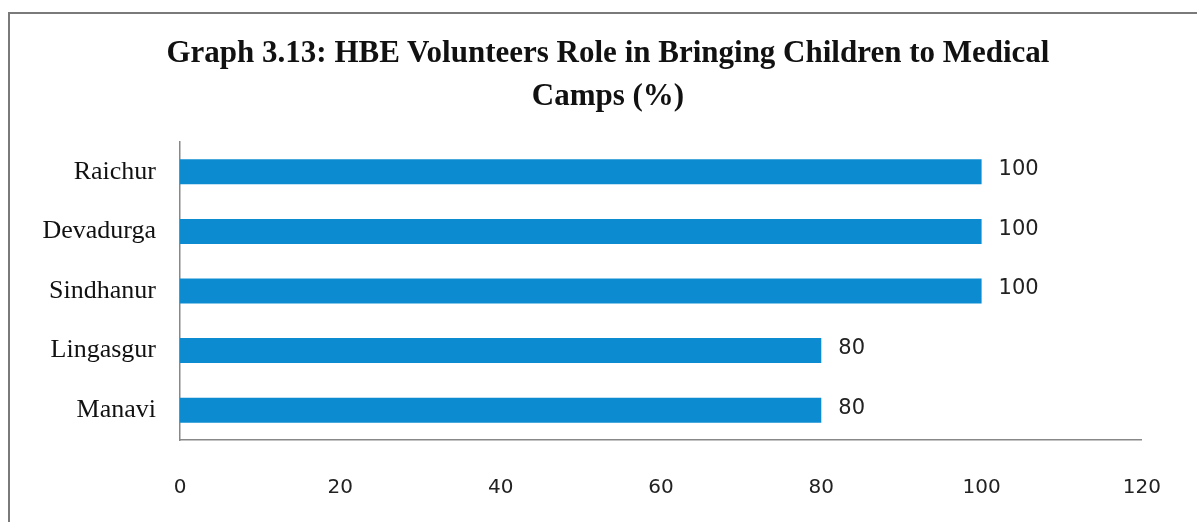 The height and width of the screenshot is (522, 1197). What do you see at coordinates (99, 230) in the screenshot?
I see `y-tick-label: Devadurga` at bounding box center [99, 230].